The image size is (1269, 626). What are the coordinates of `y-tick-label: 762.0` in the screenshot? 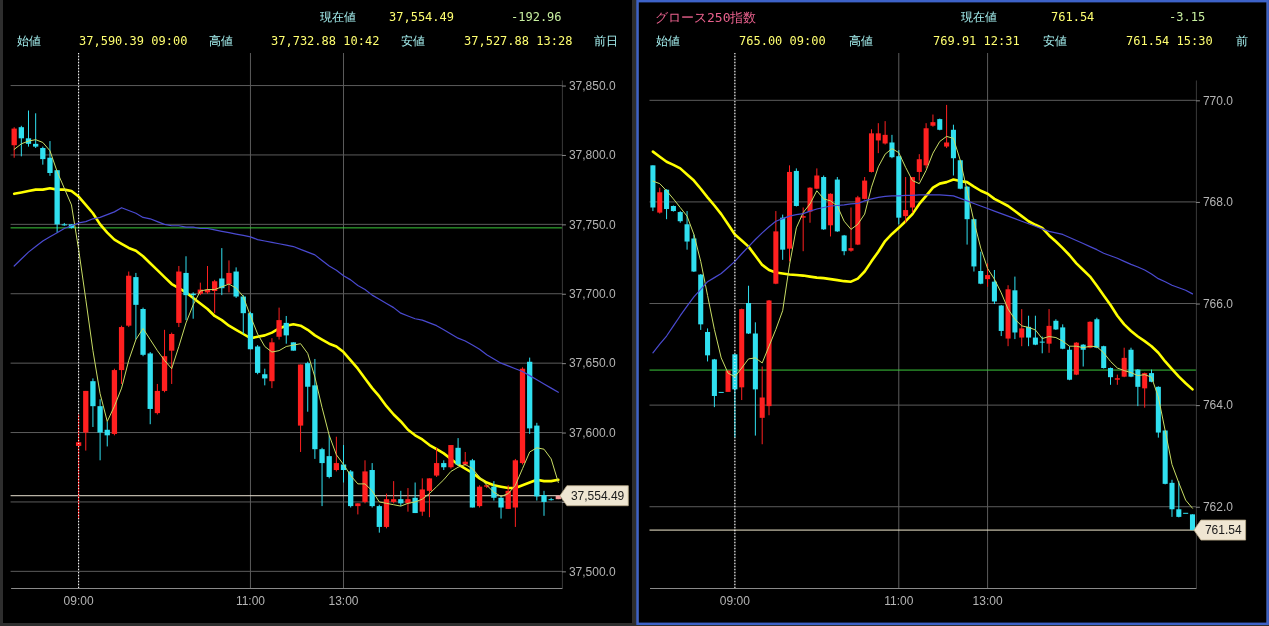 It's located at (1218, 507).